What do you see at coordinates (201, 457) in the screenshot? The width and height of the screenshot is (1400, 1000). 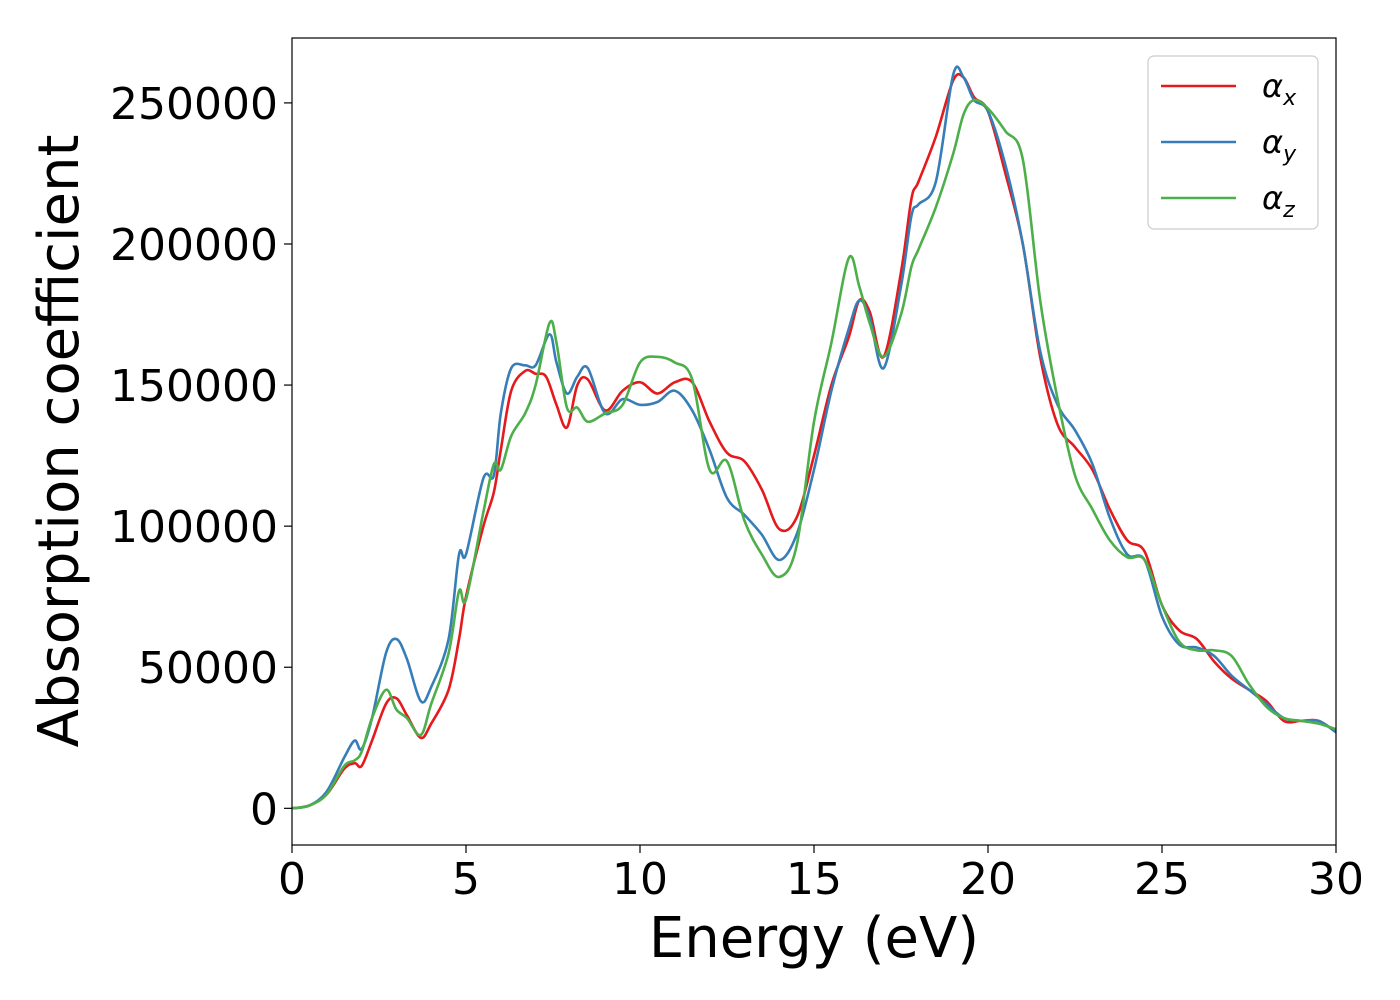 I see `y-axis: 0 50000 100000 150000 200000 250000` at bounding box center [201, 457].